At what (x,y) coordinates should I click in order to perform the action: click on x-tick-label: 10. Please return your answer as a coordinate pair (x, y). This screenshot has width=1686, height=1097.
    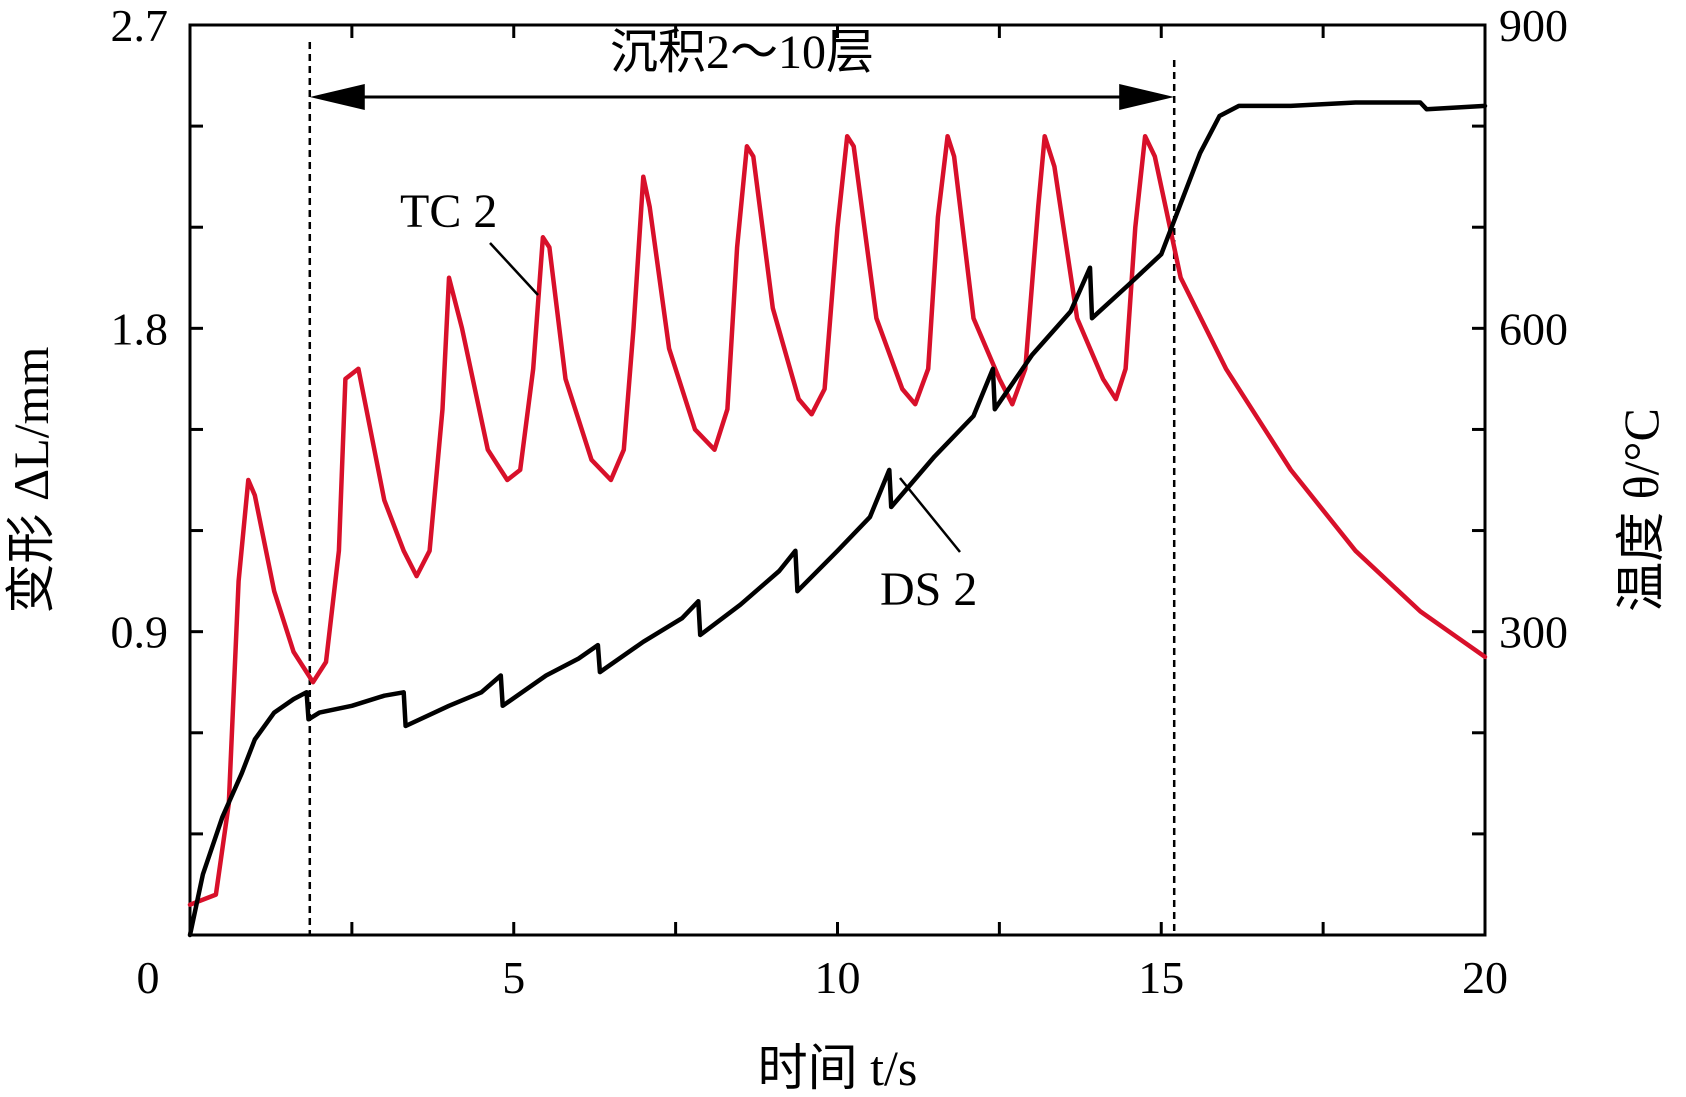
    Looking at the image, I should click on (838, 977).